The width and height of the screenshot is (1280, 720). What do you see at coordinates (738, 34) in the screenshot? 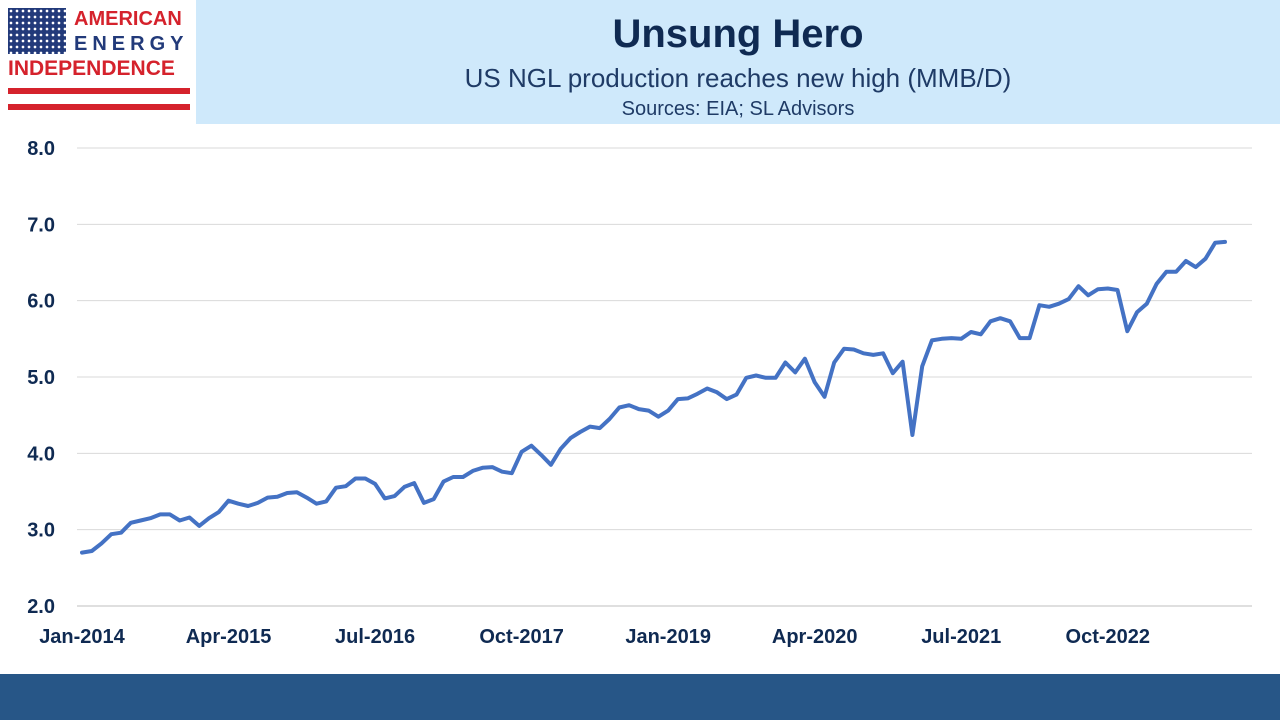
I see `chart-title: Unsung Hero` at bounding box center [738, 34].